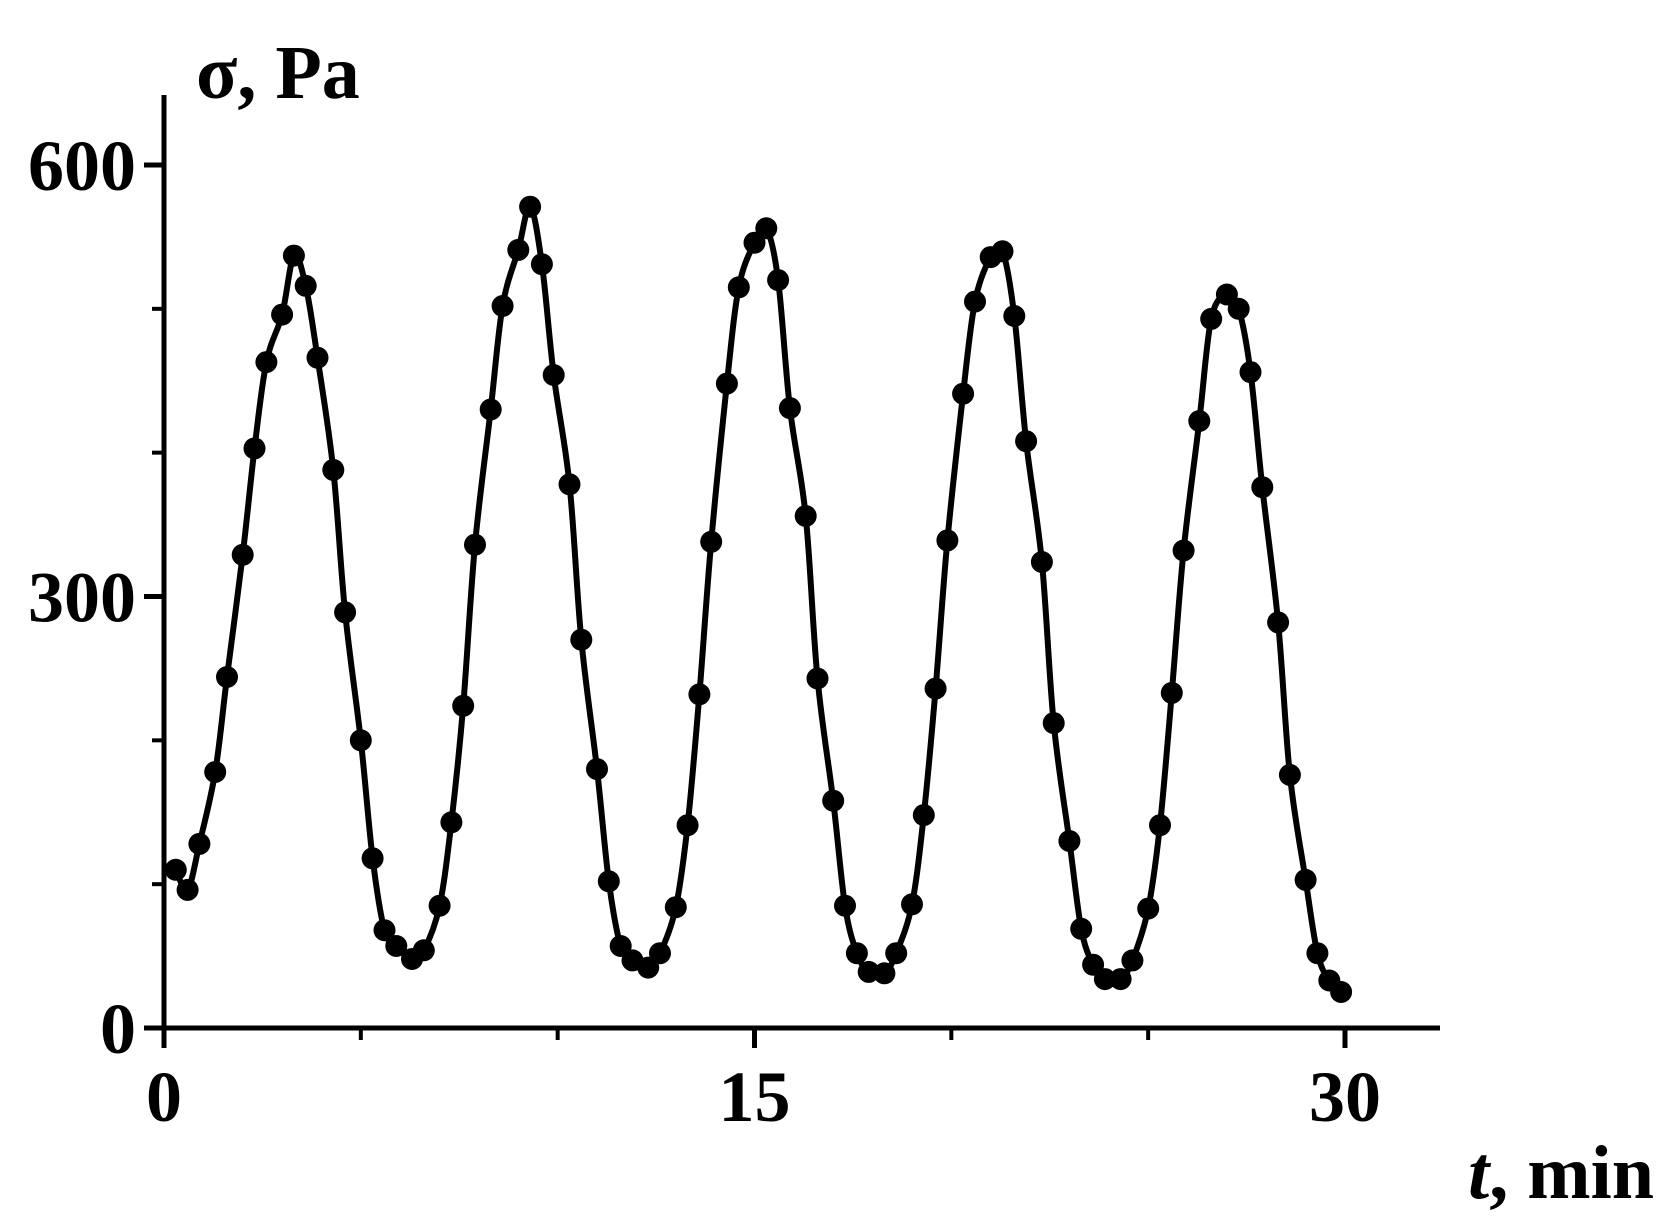 The image size is (1665, 1227). Describe the element at coordinates (1345, 1097) in the screenshot. I see `x-tick-label: 30` at that location.